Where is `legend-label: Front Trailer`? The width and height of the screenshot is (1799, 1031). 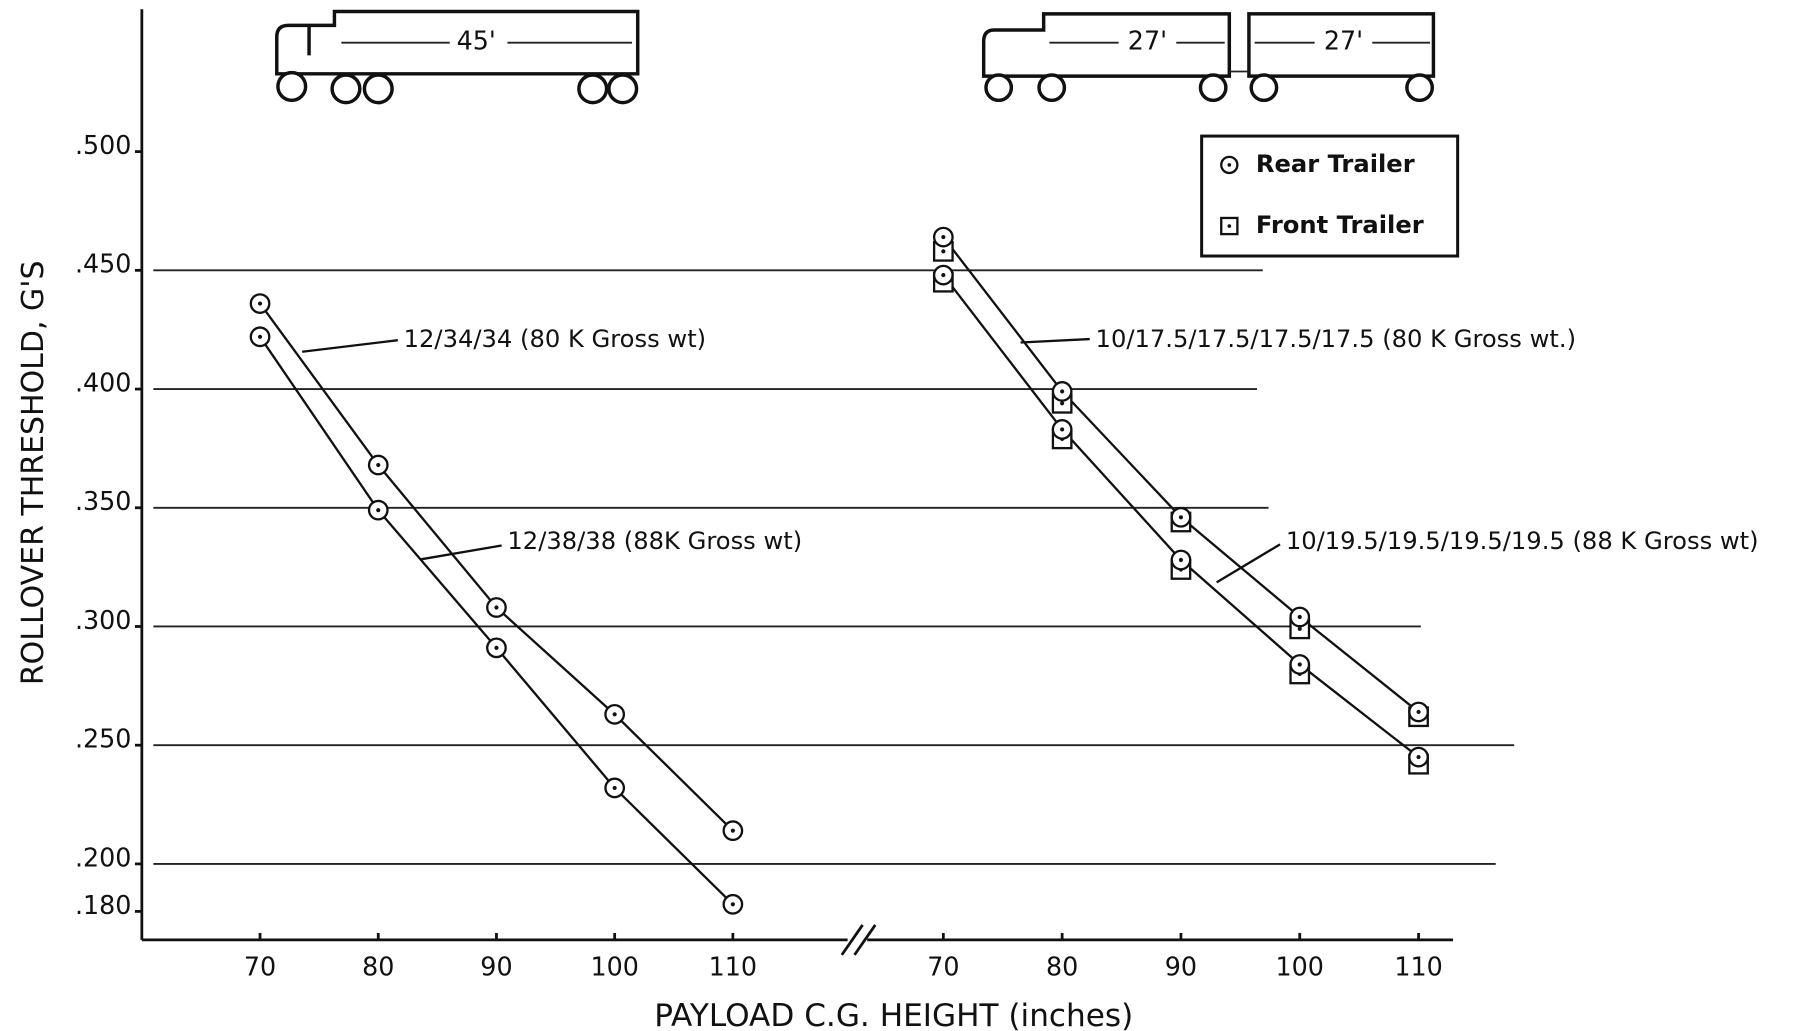 legend-label: Front Trailer is located at coordinates (1340, 225).